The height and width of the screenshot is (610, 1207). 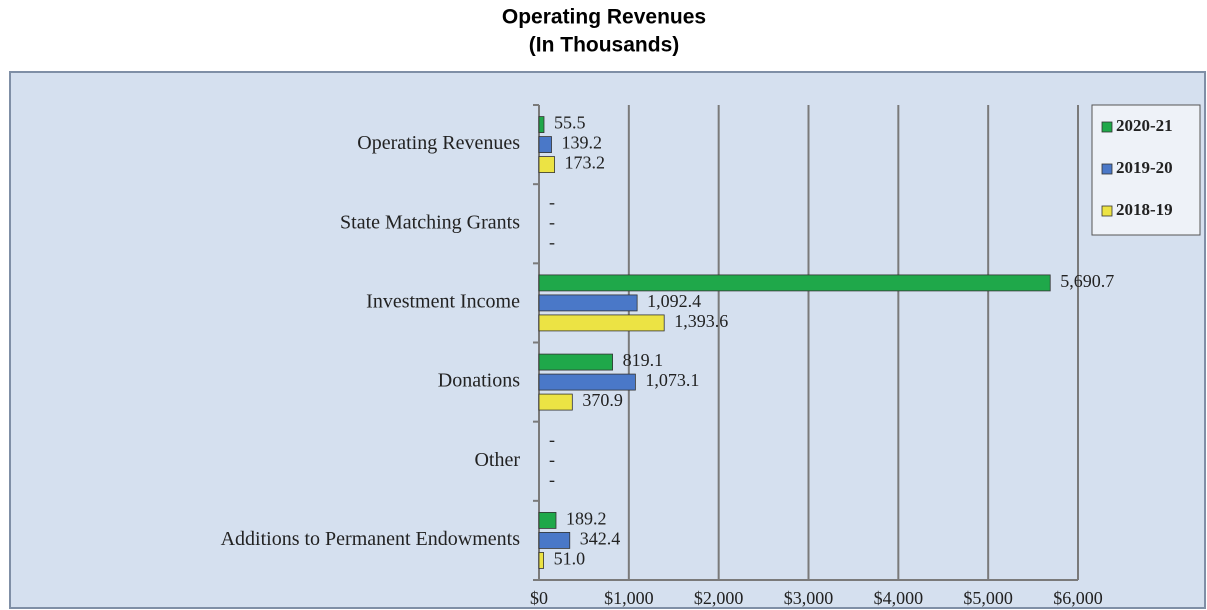 What do you see at coordinates (585, 163) in the screenshot?
I see `value-label: 173.2` at bounding box center [585, 163].